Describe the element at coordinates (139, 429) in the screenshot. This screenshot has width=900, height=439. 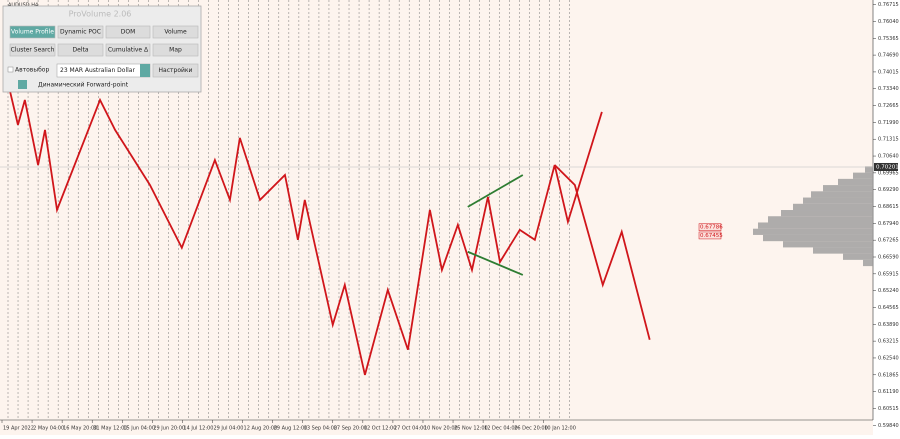
I see `x-tick-label: 15 Jun 04:00` at that location.